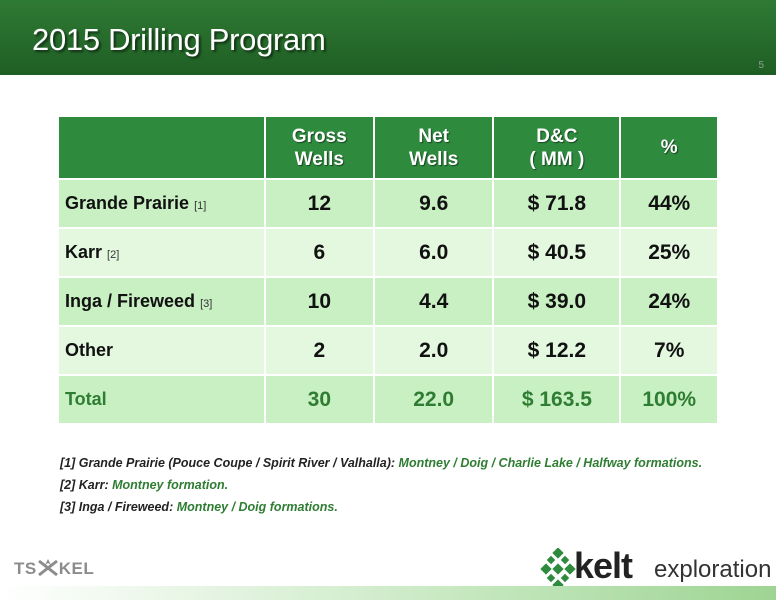  What do you see at coordinates (668, 204) in the screenshot?
I see `percent-cell: 44%` at bounding box center [668, 204].